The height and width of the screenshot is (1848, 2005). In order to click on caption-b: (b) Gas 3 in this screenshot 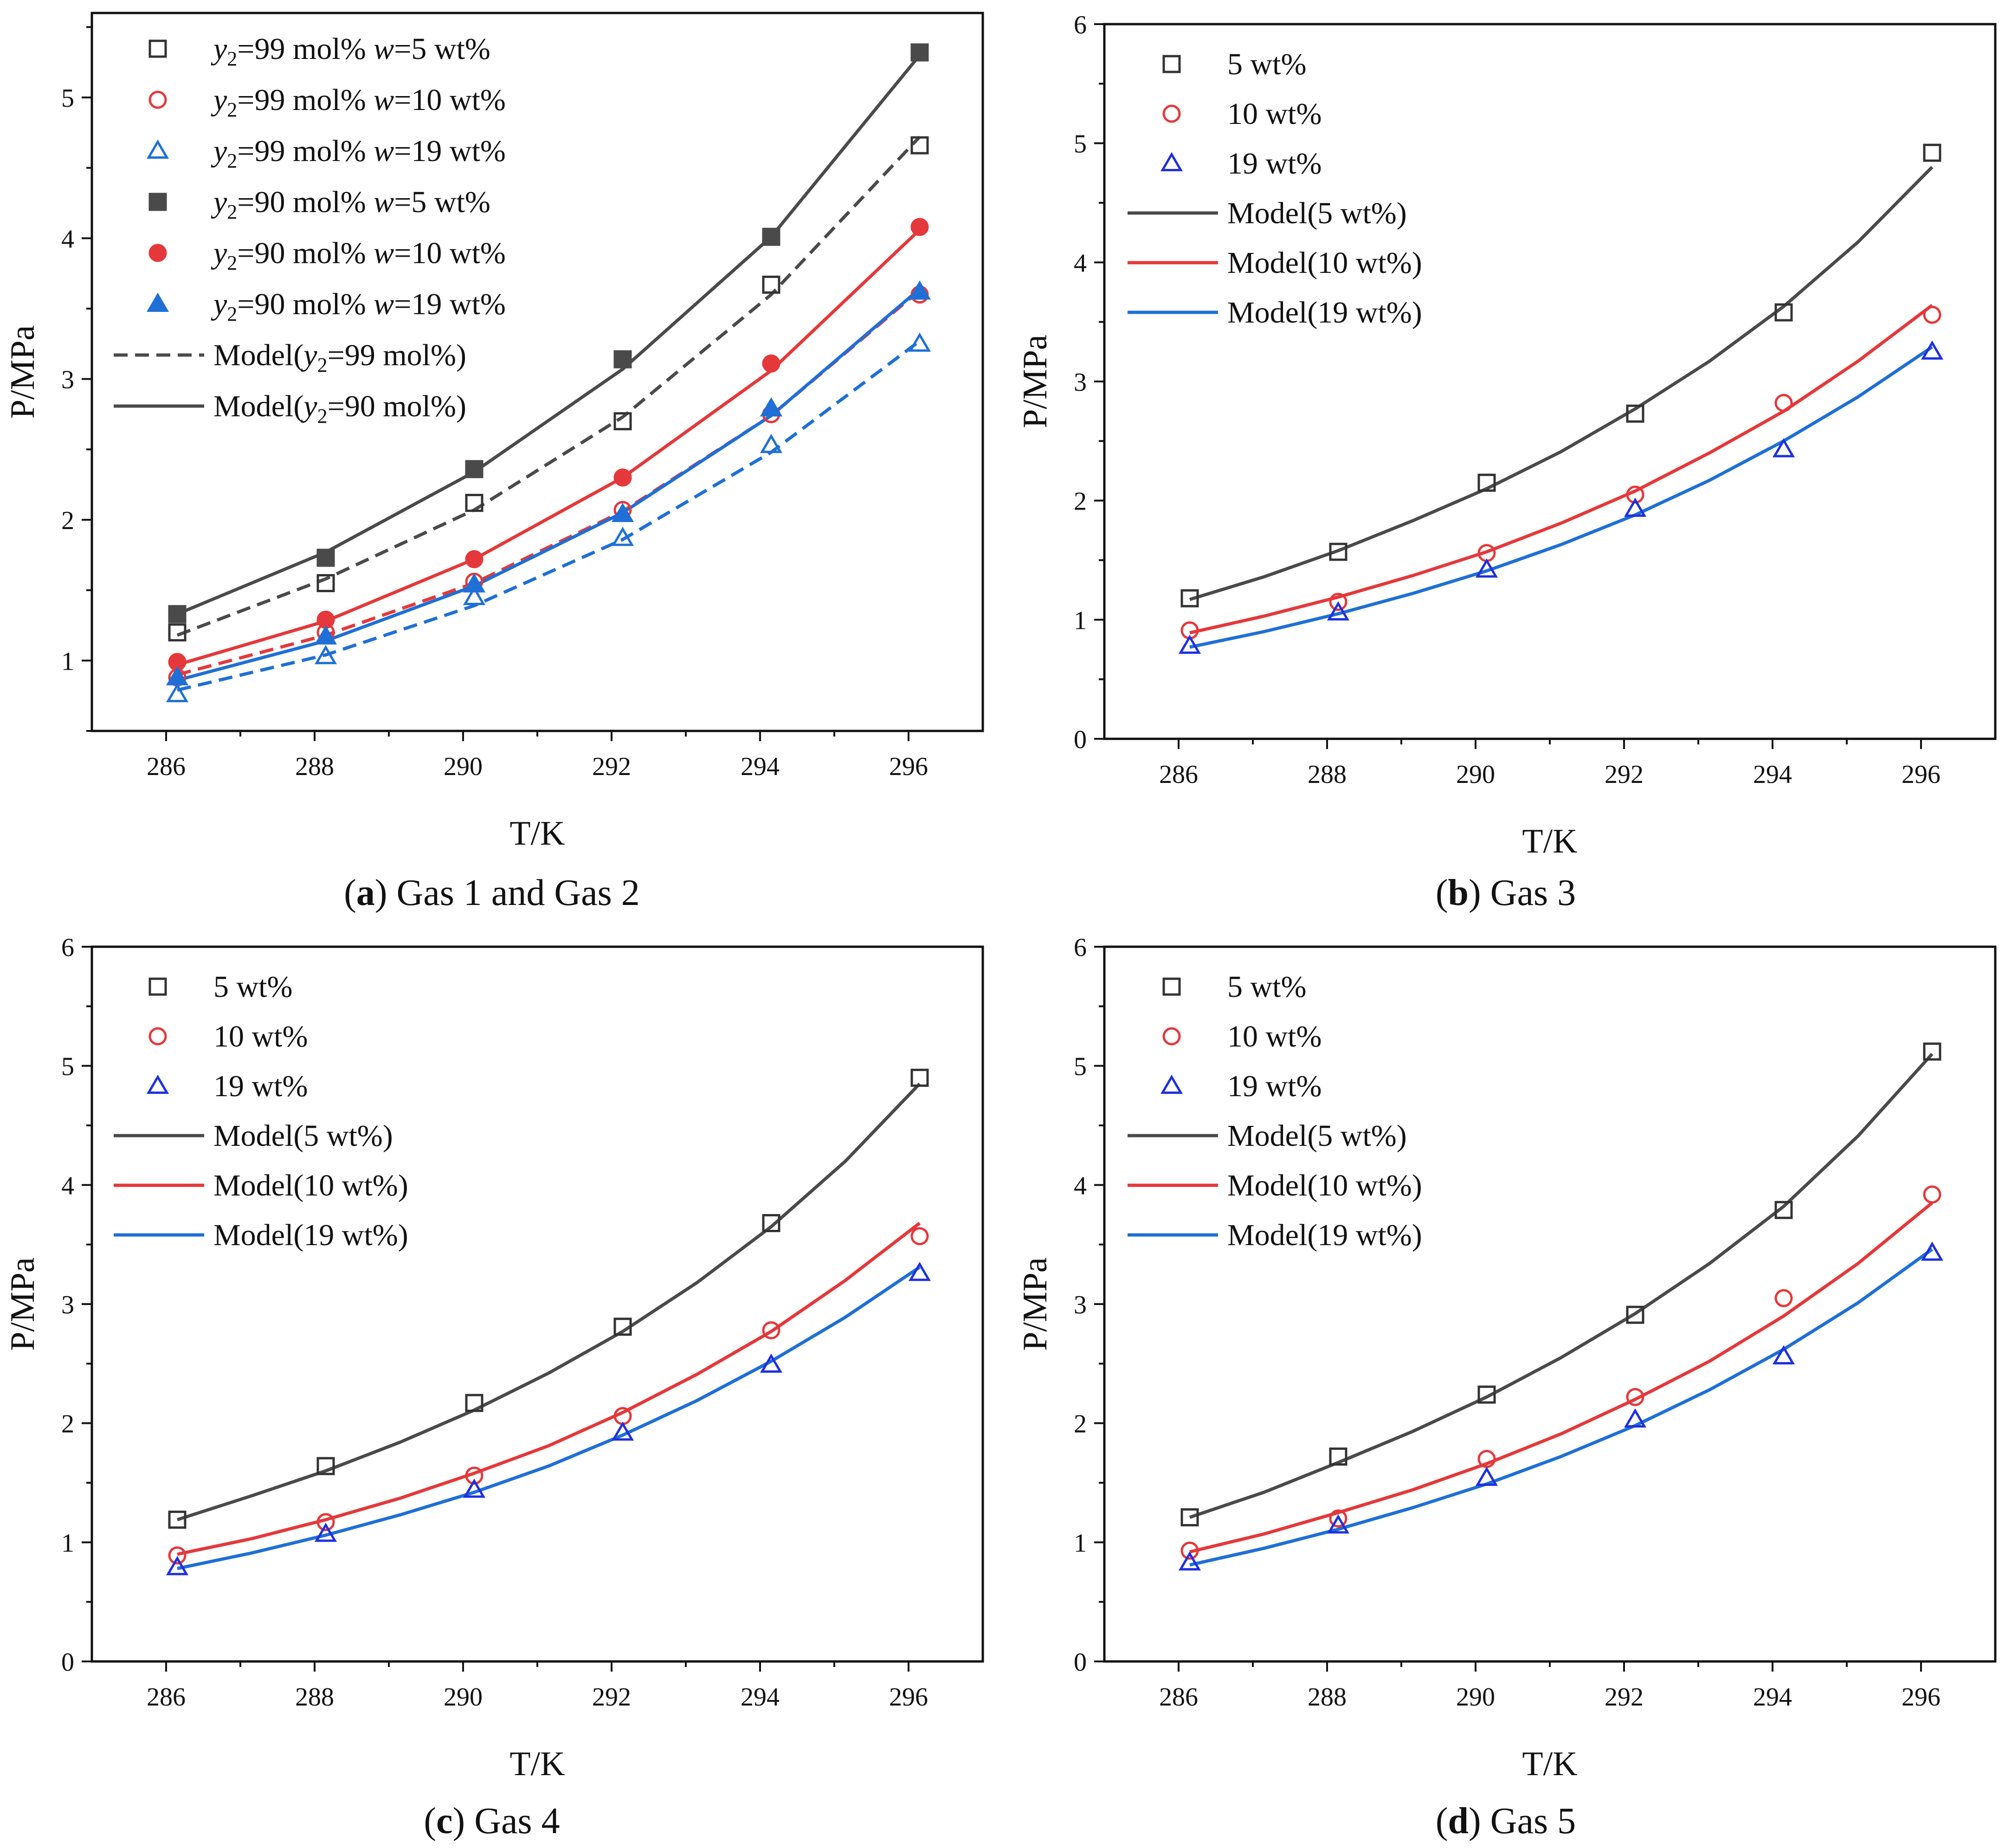, I will do `click(1506, 892)`.